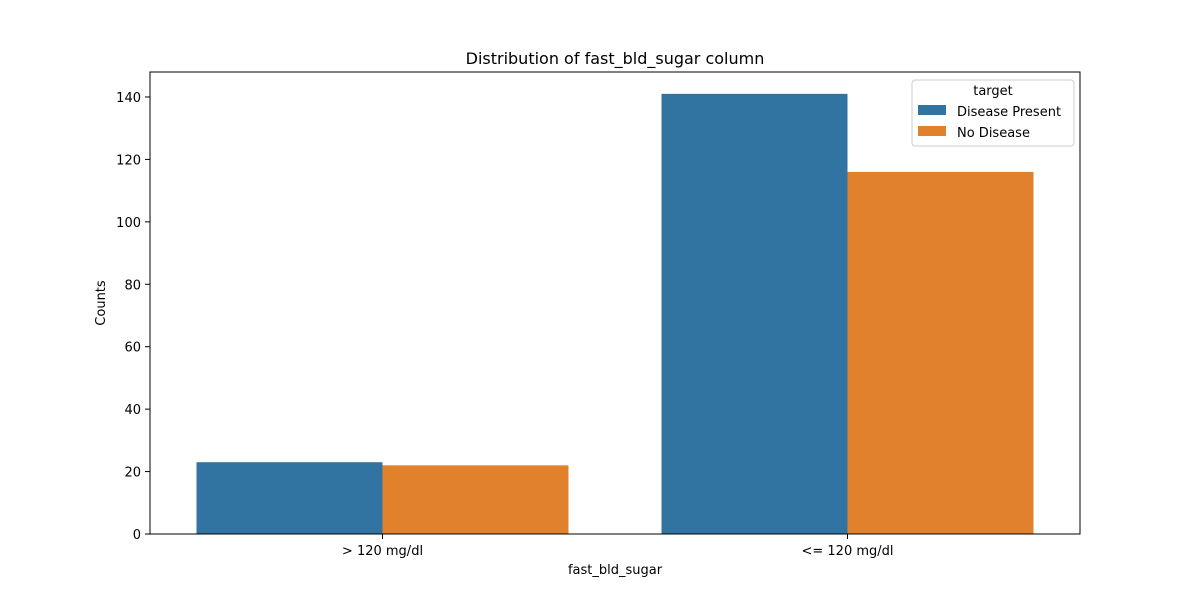  What do you see at coordinates (132, 473) in the screenshot?
I see `y-tick-label: 20` at bounding box center [132, 473].